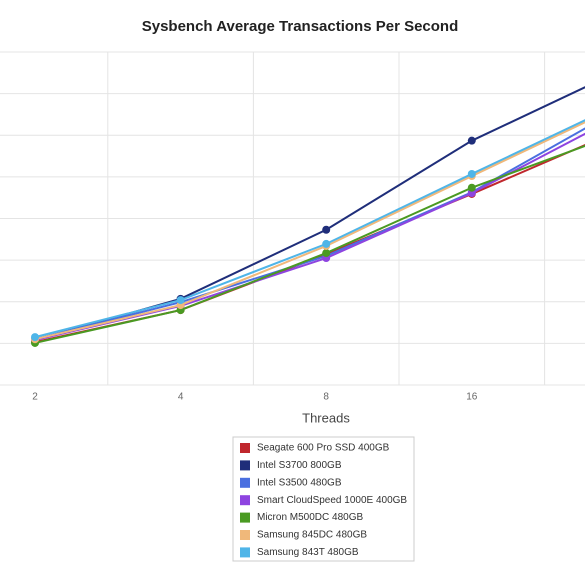  What do you see at coordinates (299, 482) in the screenshot?
I see `legend-label: Intel S3500 480GB` at bounding box center [299, 482].